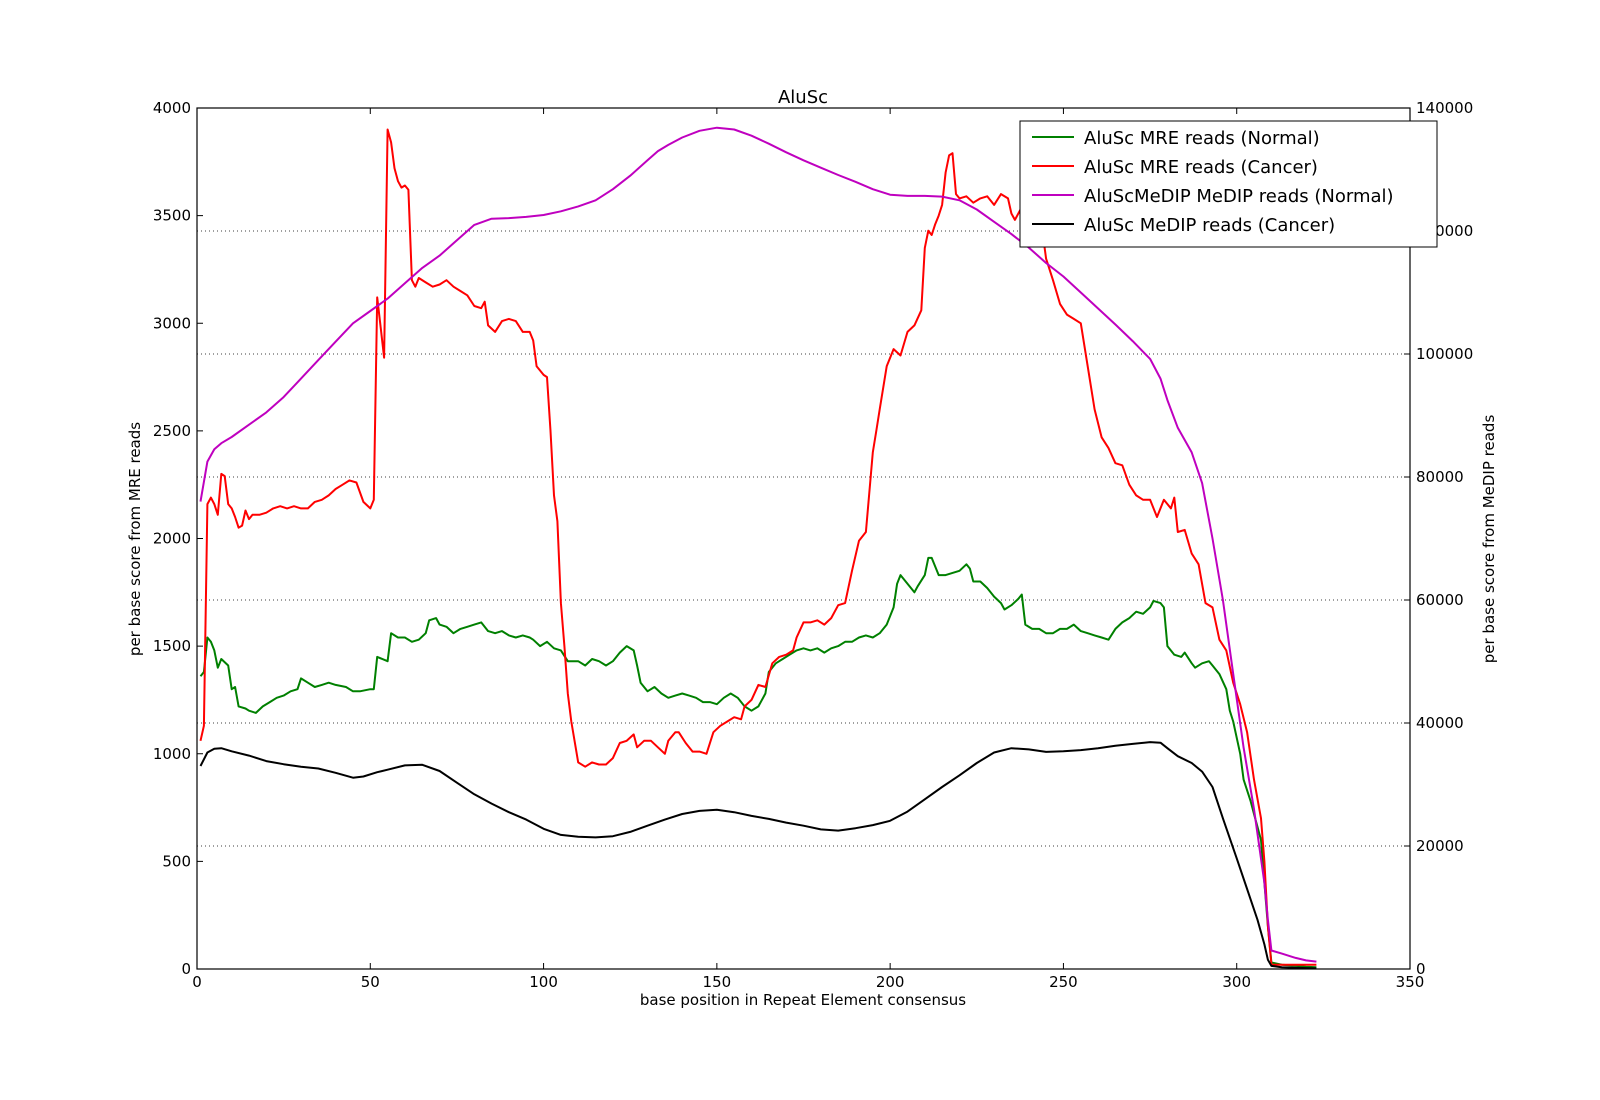 Image resolution: width=1600 pixels, height=1100 pixels. What do you see at coordinates (1209, 225) in the screenshot?
I see `legend-label: AluSc MeDIP reads (Cancer)` at bounding box center [1209, 225].